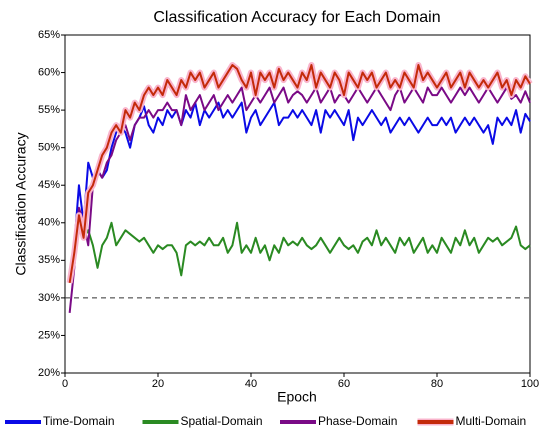  What do you see at coordinates (296, 17) in the screenshot?
I see `chart-title: Classification Accuracy for Each Domain` at bounding box center [296, 17].